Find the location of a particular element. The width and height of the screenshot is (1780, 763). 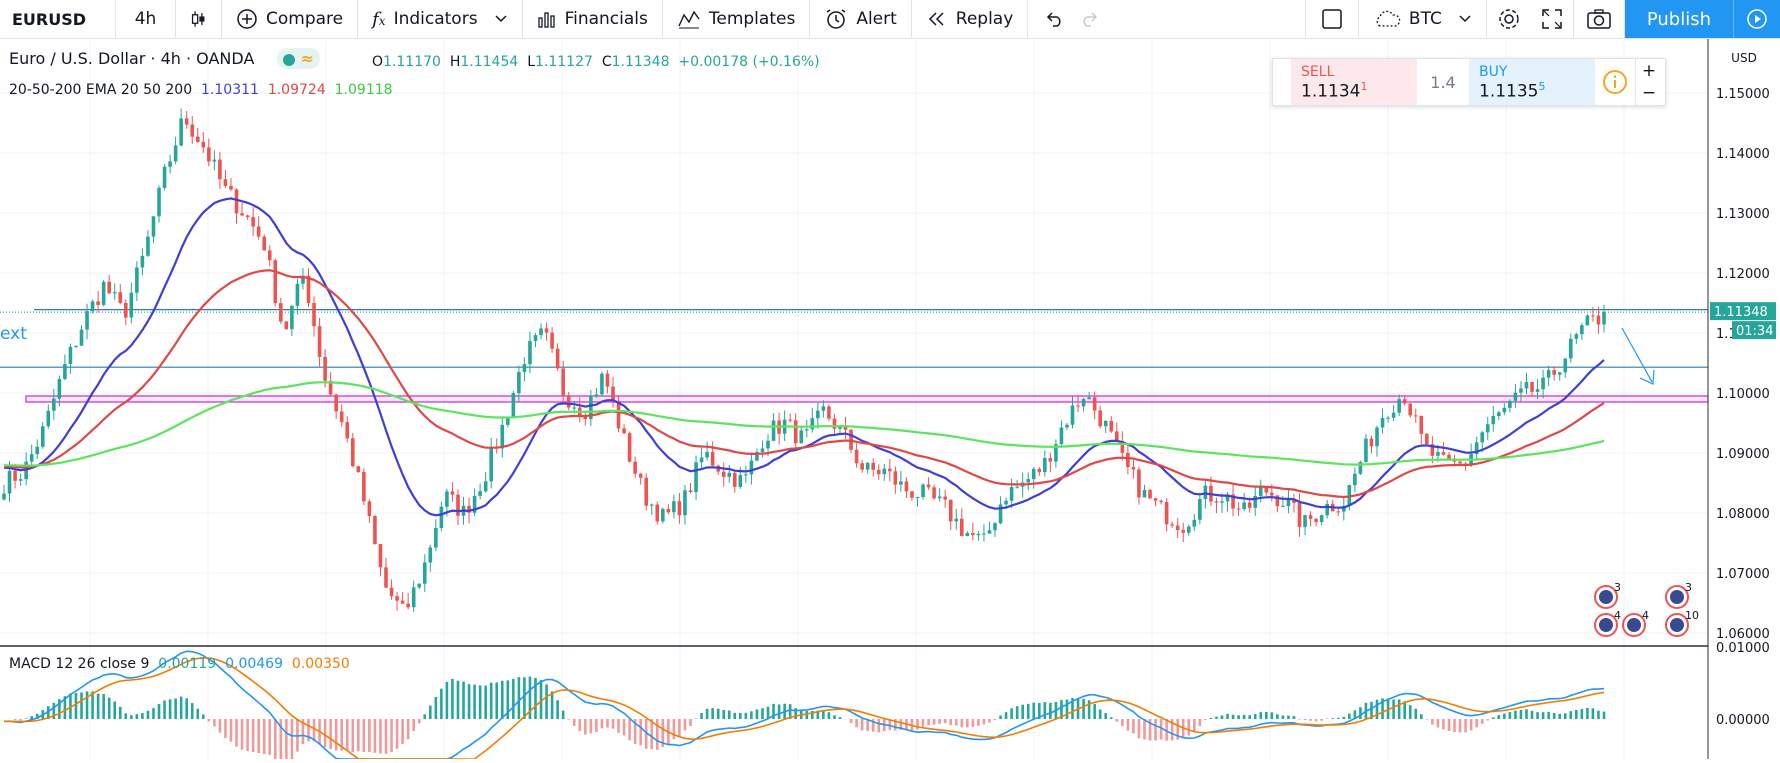

undo-icon is located at coordinates (1054, 19).